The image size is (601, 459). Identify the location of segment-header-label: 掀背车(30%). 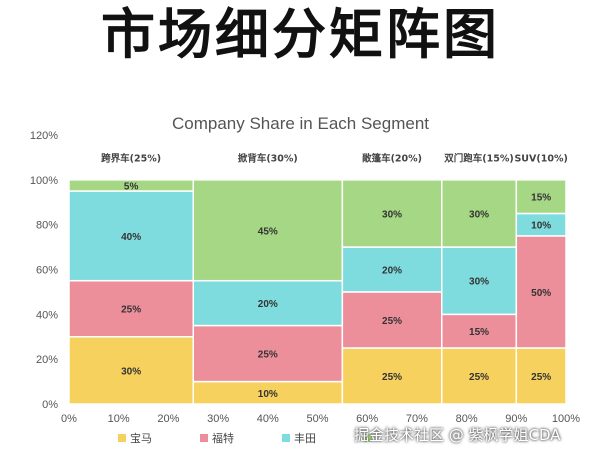
(268, 158).